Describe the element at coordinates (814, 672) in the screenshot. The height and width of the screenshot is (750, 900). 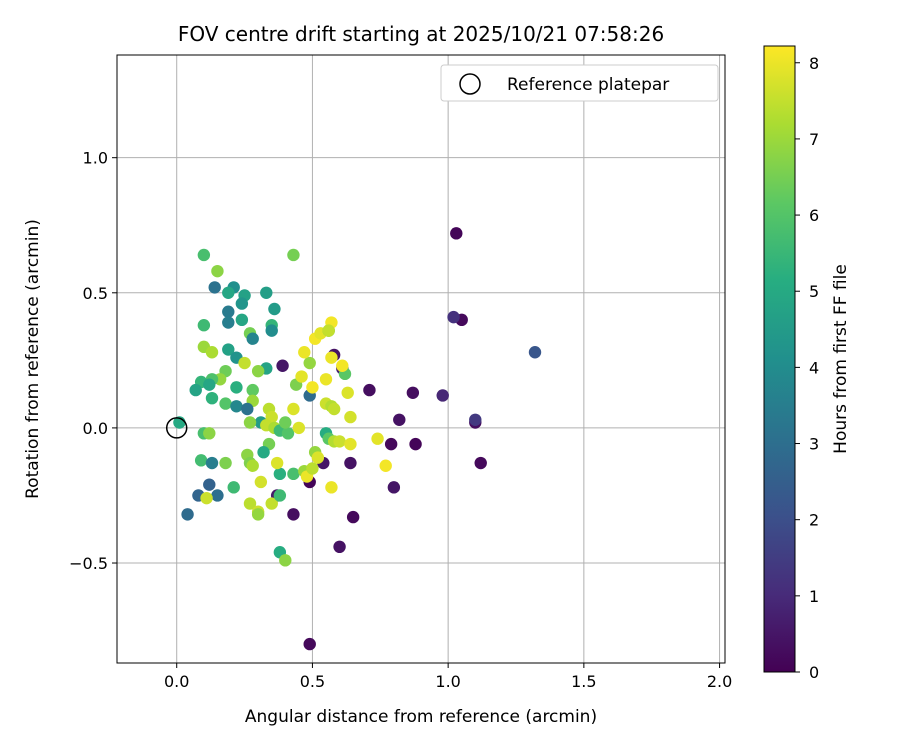
I see `colorbar-tick-label: 0` at that location.